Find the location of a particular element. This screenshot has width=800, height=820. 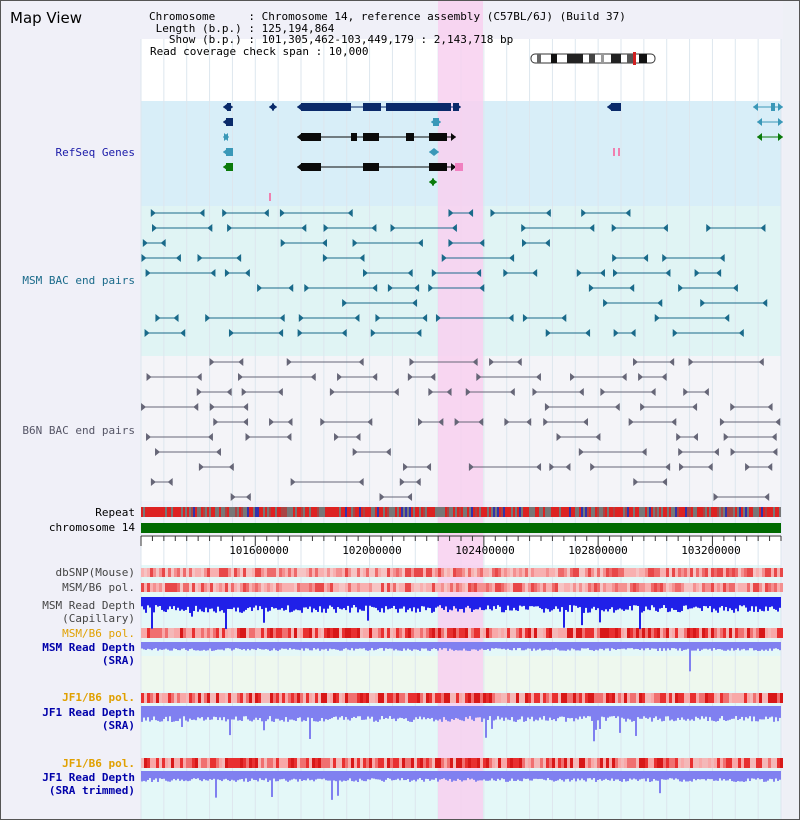

track-label-b6n-bac: B6N BAC end pairs is located at coordinates (78, 430).